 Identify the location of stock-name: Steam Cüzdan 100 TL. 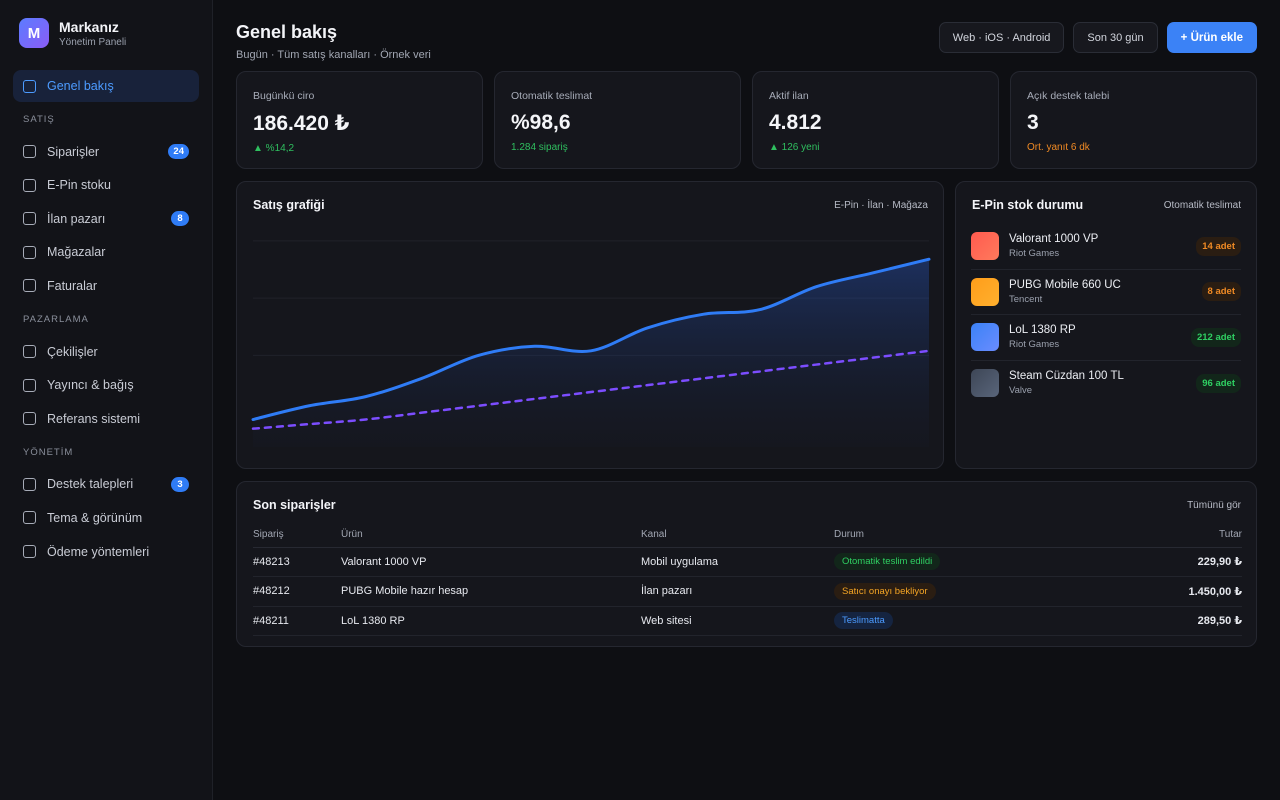
(1066, 376).